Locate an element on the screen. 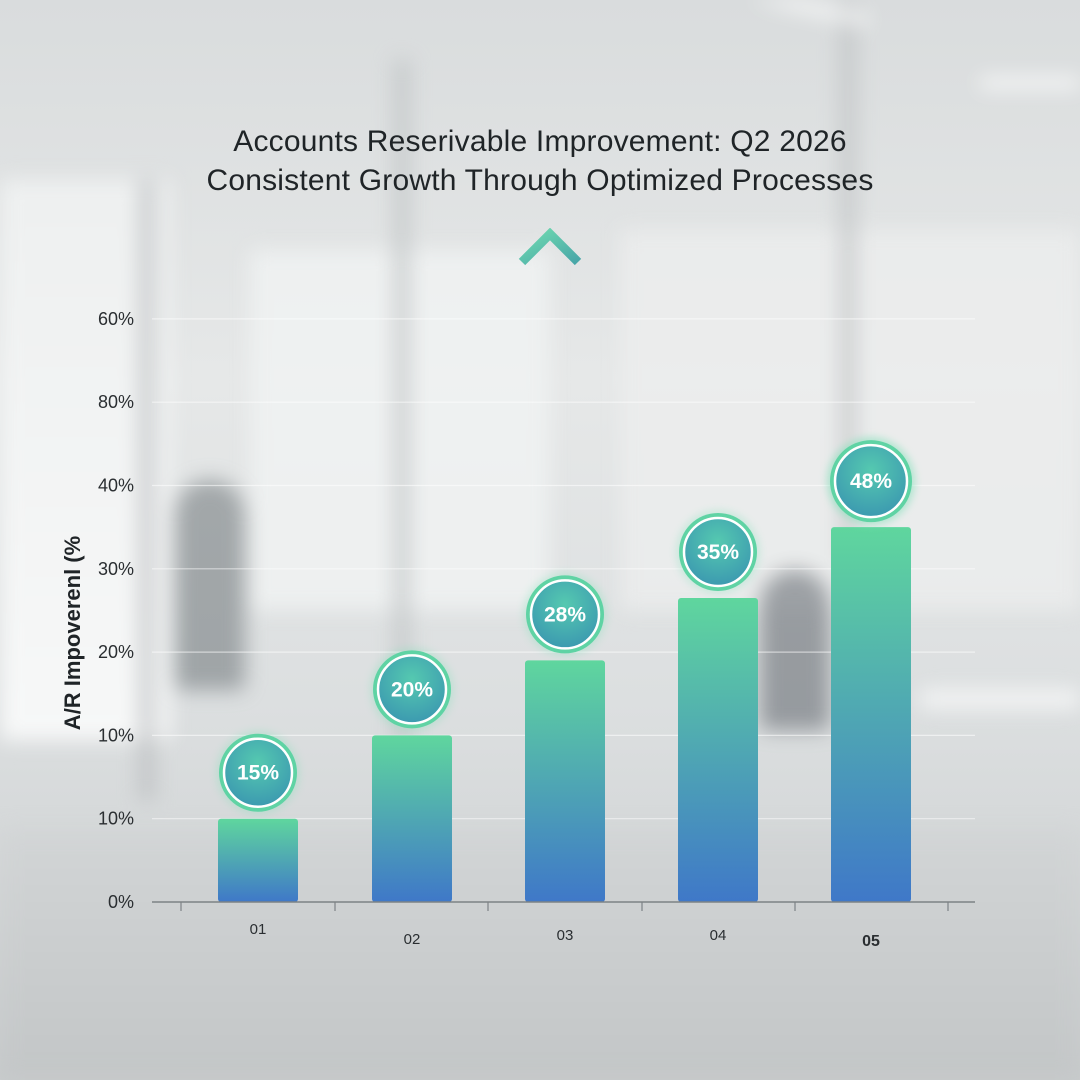 This screenshot has width=1080, height=1080. y-tick-labels: 0% 10% 10% 20% 30% 40% 80% 60% is located at coordinates (116, 610).